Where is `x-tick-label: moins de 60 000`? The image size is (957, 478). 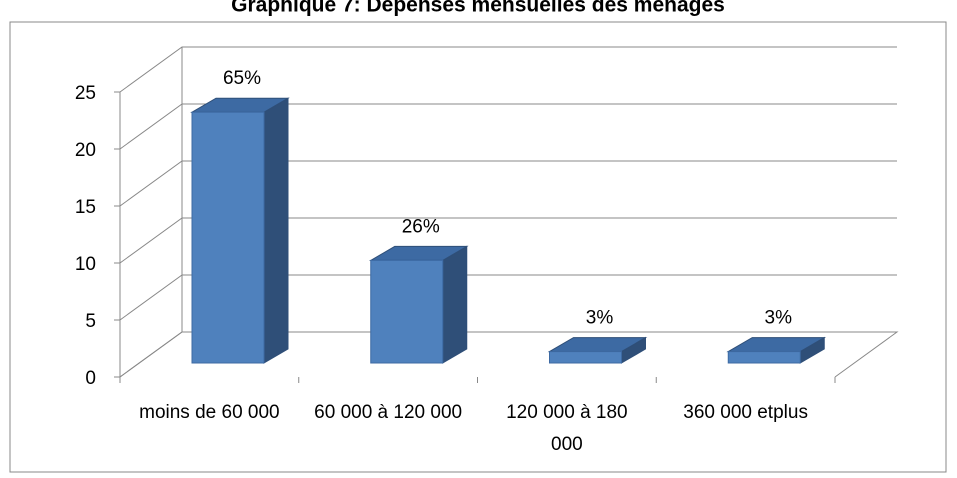 x-tick-label: moins de 60 000 is located at coordinates (209, 412).